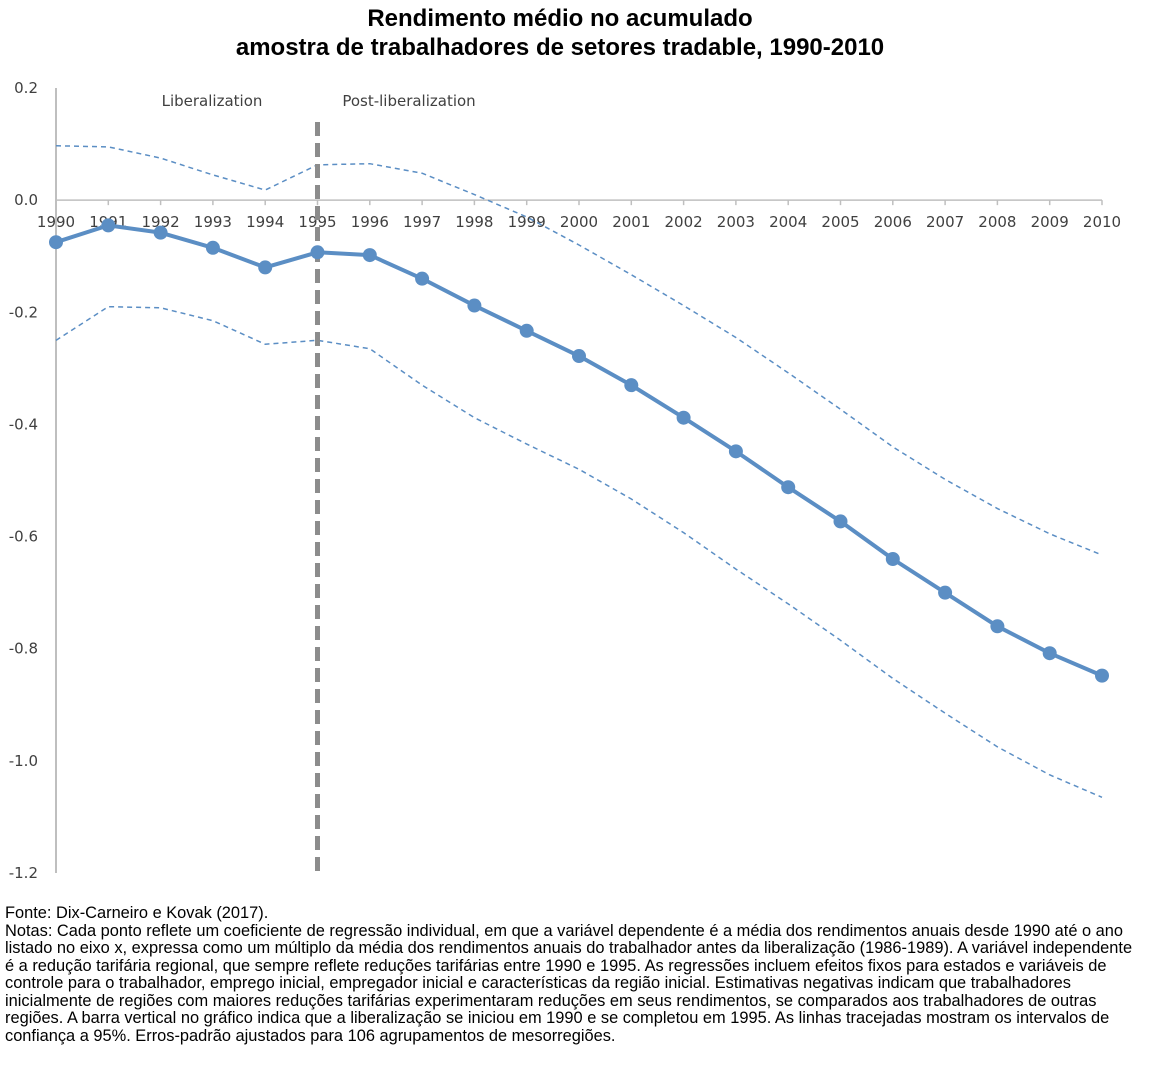  I want to click on x-tick-label: 2008, so click(997, 222).